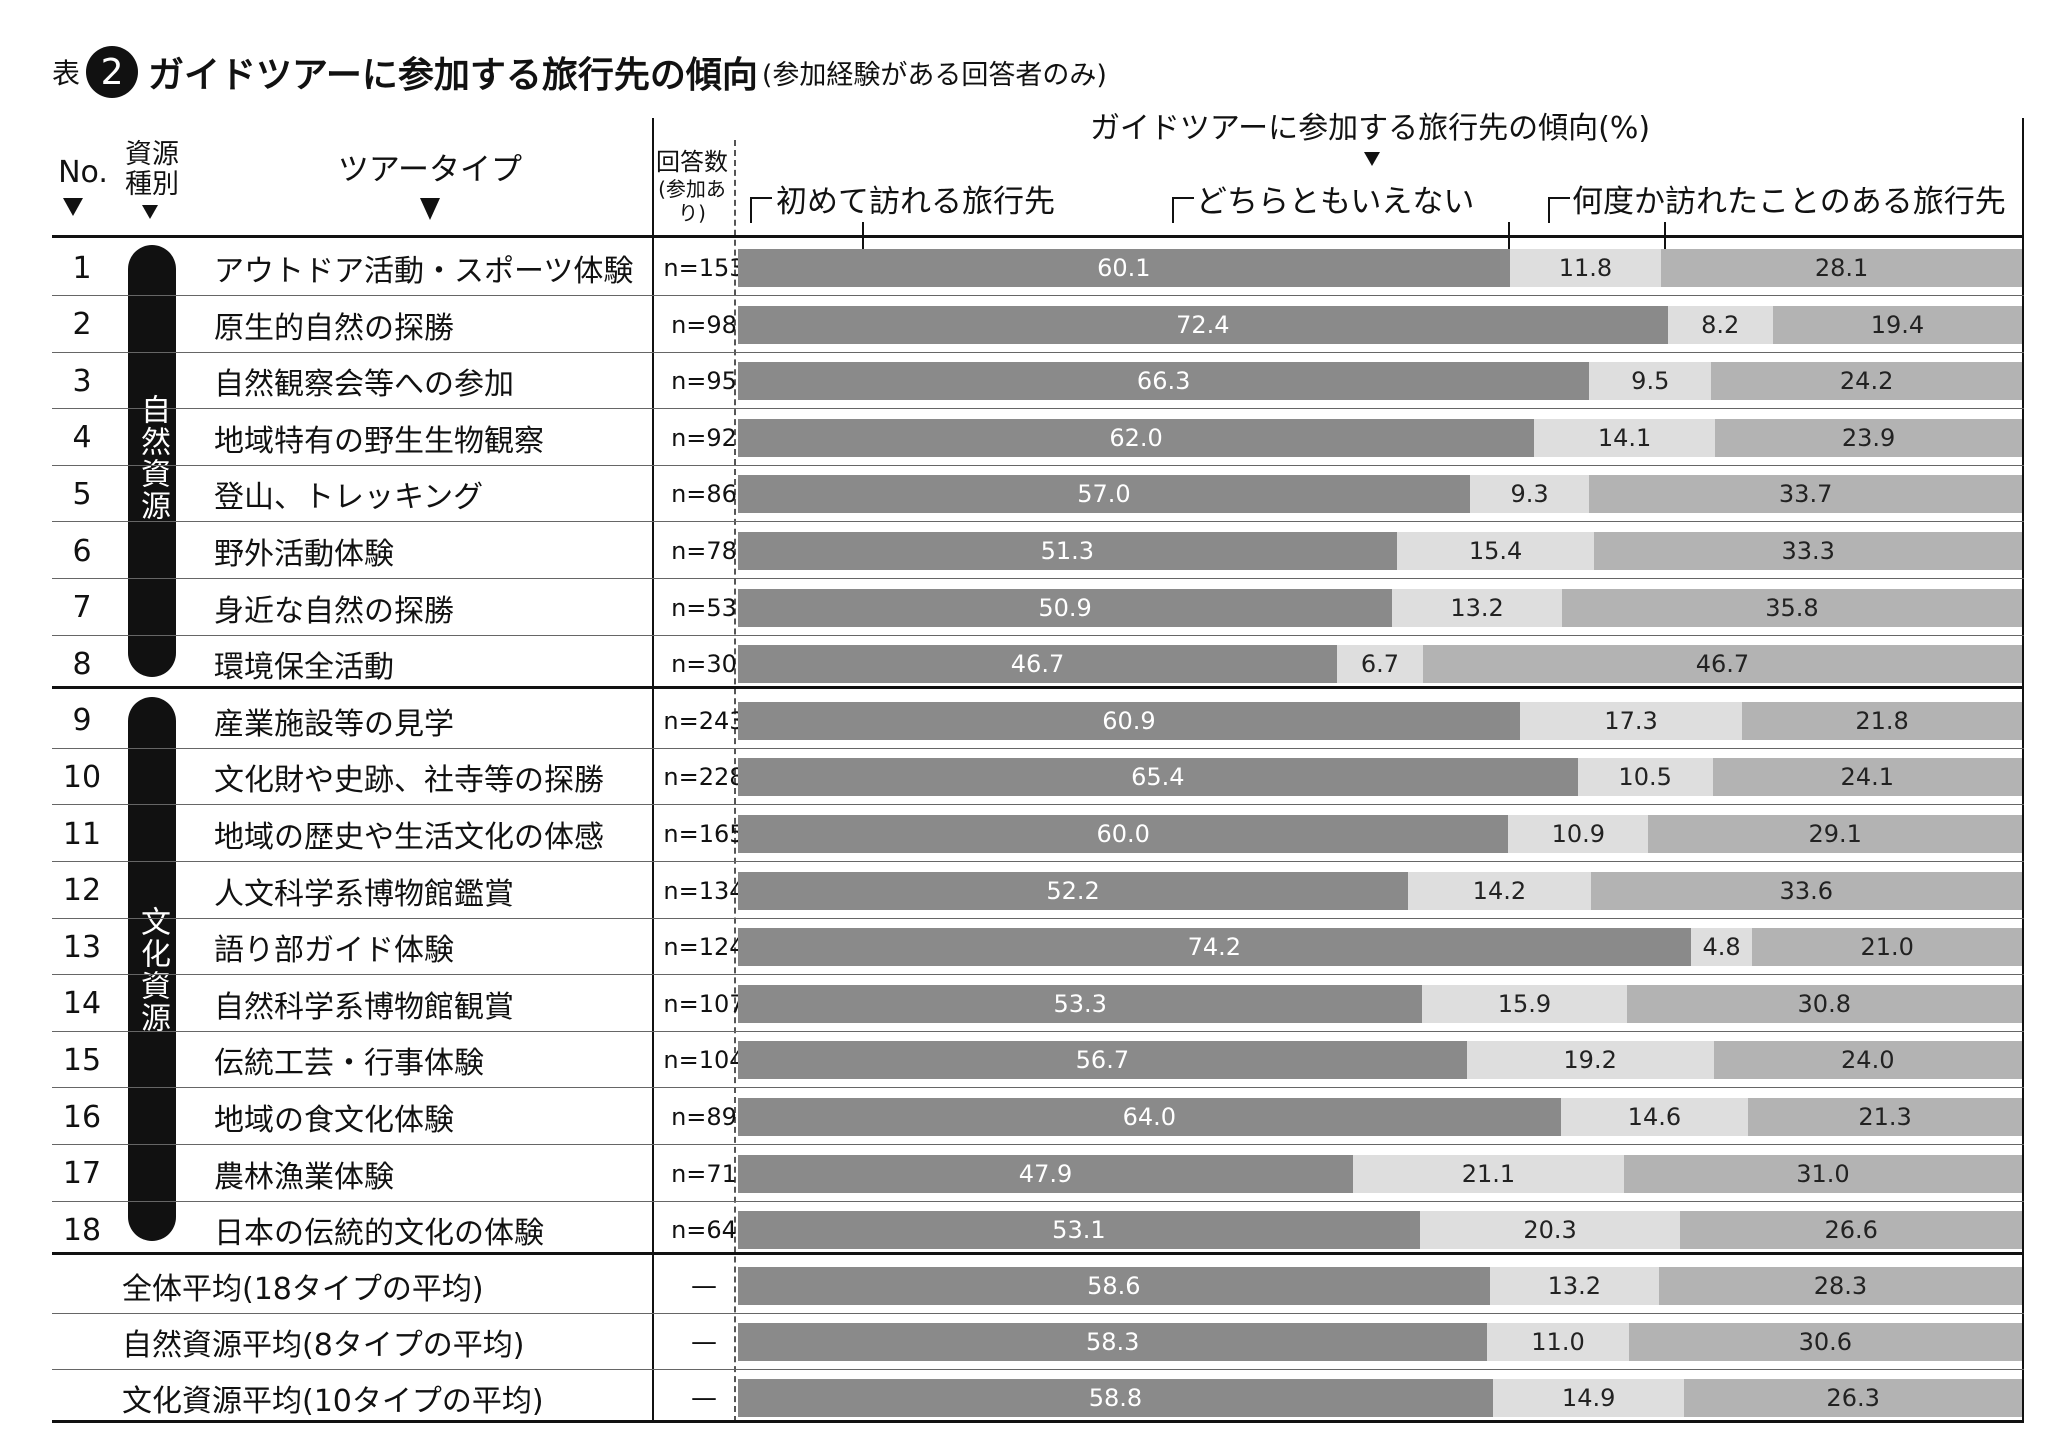 The image size is (2052, 1450). What do you see at coordinates (1335, 202) in the screenshot?
I see `legend-neutral: どちらともいえない` at bounding box center [1335, 202].